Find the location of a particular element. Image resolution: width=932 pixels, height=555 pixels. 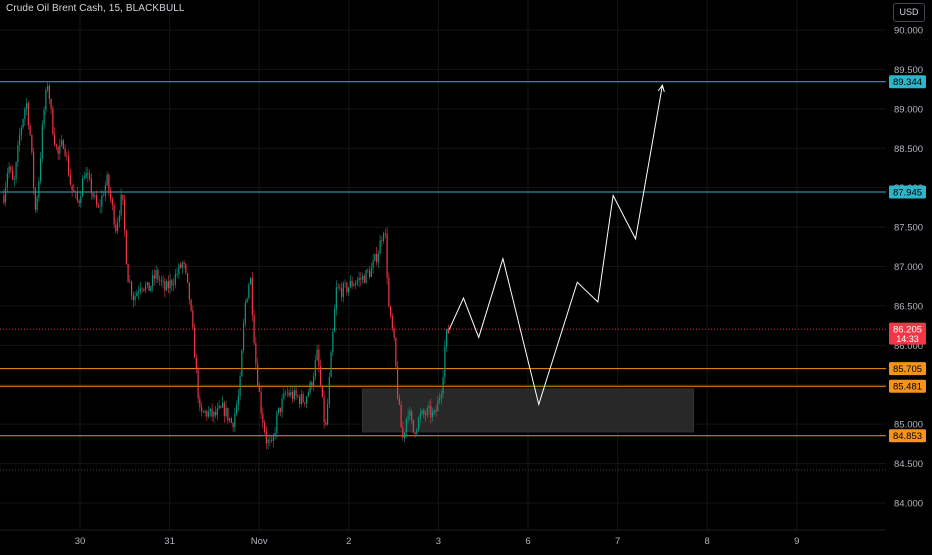

support-price-label: 84.853 is located at coordinates (907, 436).